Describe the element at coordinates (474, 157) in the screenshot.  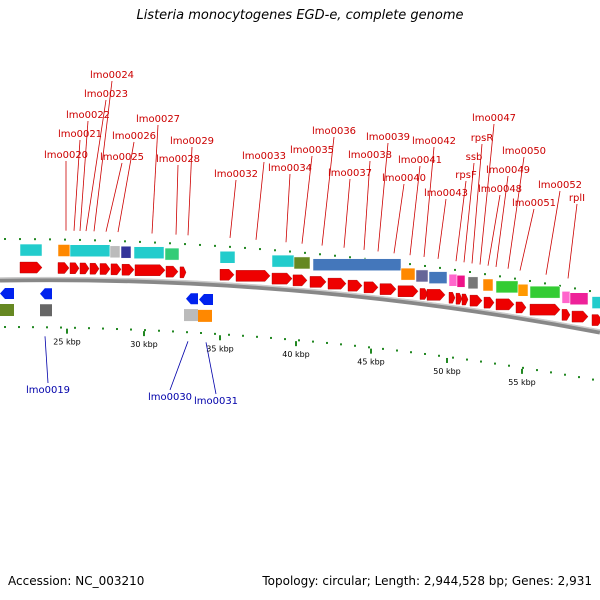
I see `gene-label: ssb` at that location.